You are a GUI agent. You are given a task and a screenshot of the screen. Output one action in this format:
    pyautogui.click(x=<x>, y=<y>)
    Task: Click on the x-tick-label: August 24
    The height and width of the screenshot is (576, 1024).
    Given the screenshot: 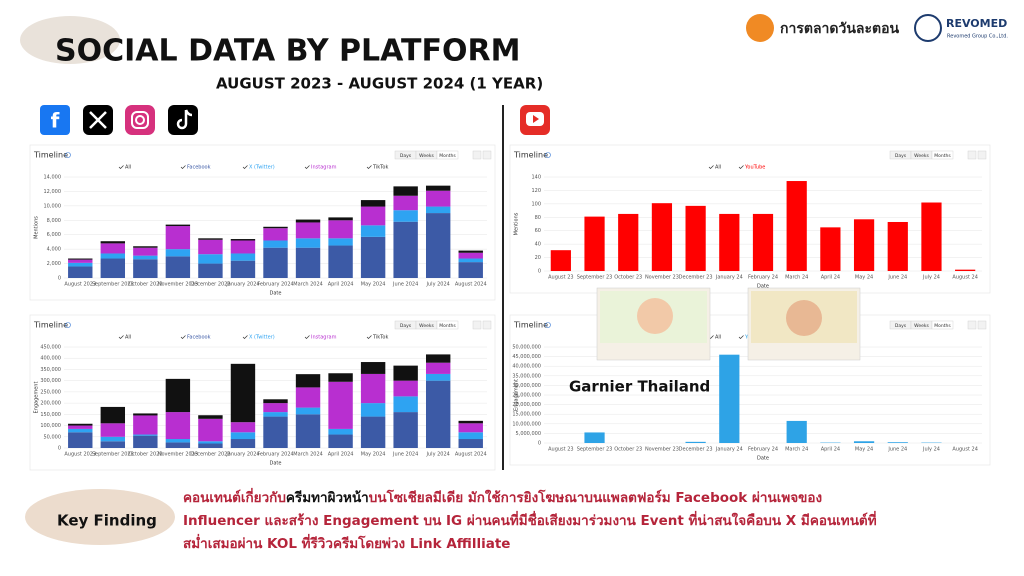 What is the action you would take?
    pyautogui.click(x=964, y=450)
    